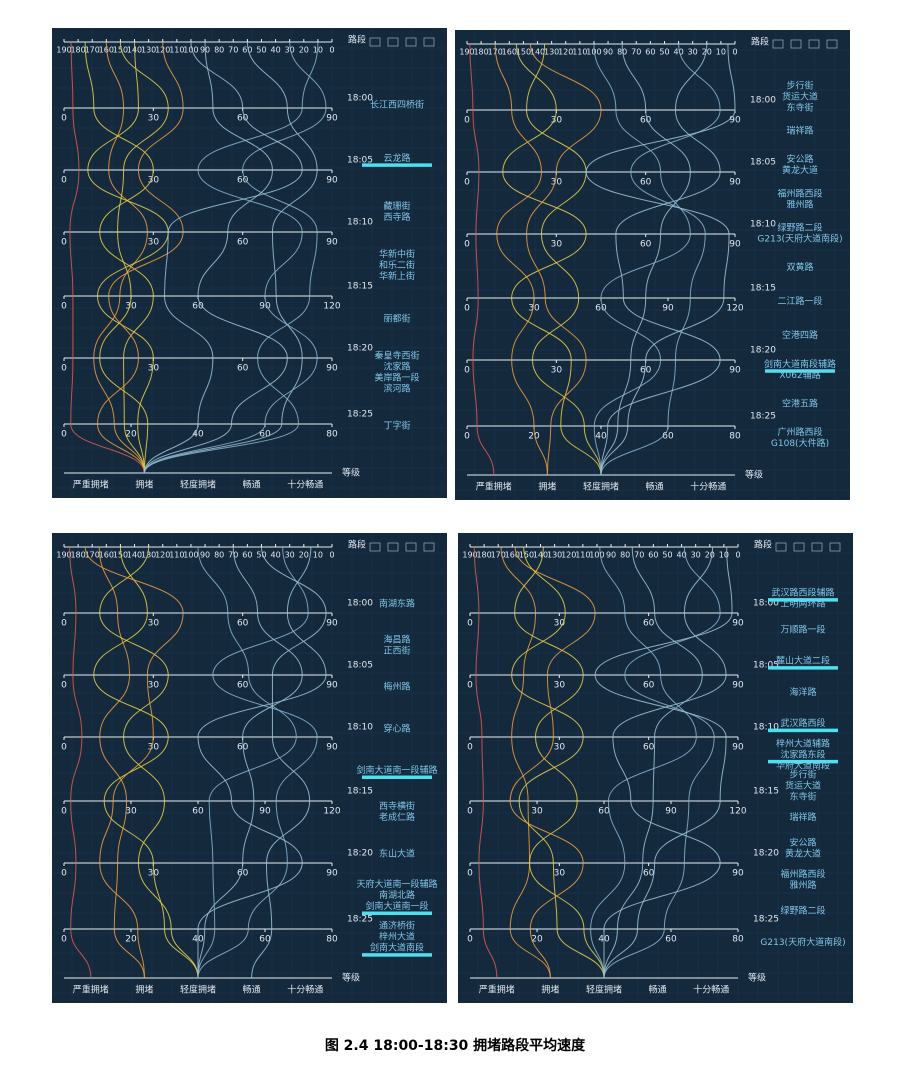 This screenshot has height=1076, width=910. I want to click on top-tick-label: 130, so click(148, 50).